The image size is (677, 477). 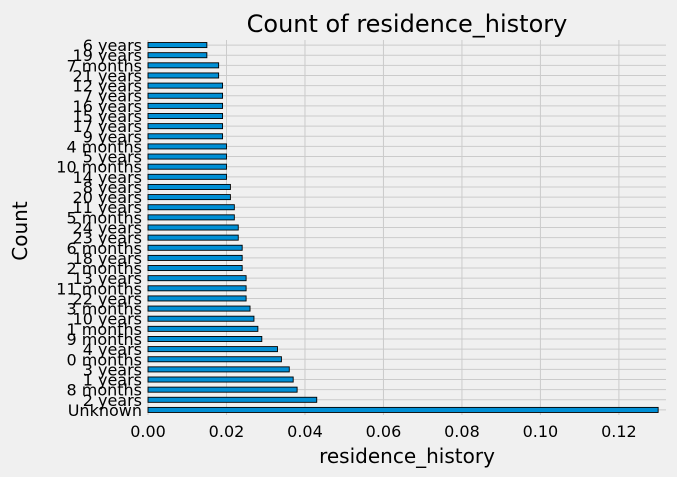 What do you see at coordinates (148, 431) in the screenshot?
I see `x-tick-label: 0.00` at bounding box center [148, 431].